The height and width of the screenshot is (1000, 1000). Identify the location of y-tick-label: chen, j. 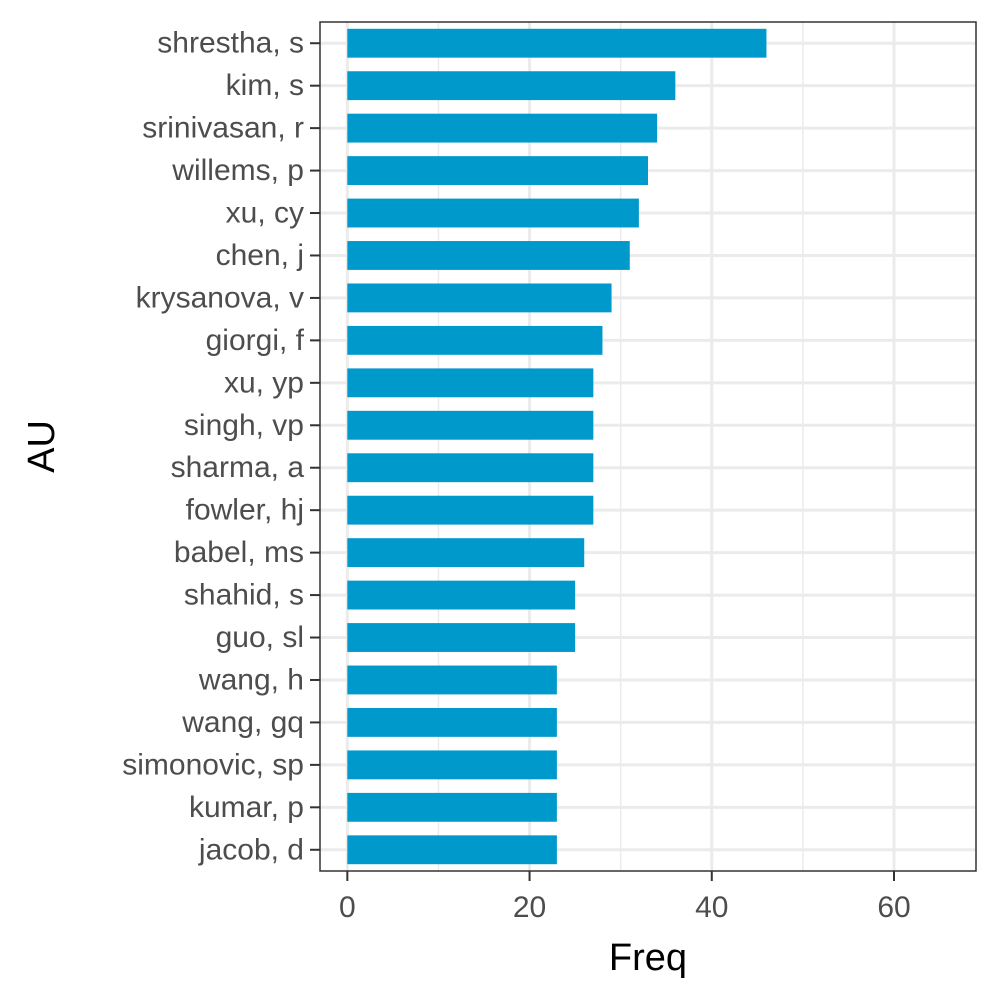
(260, 255).